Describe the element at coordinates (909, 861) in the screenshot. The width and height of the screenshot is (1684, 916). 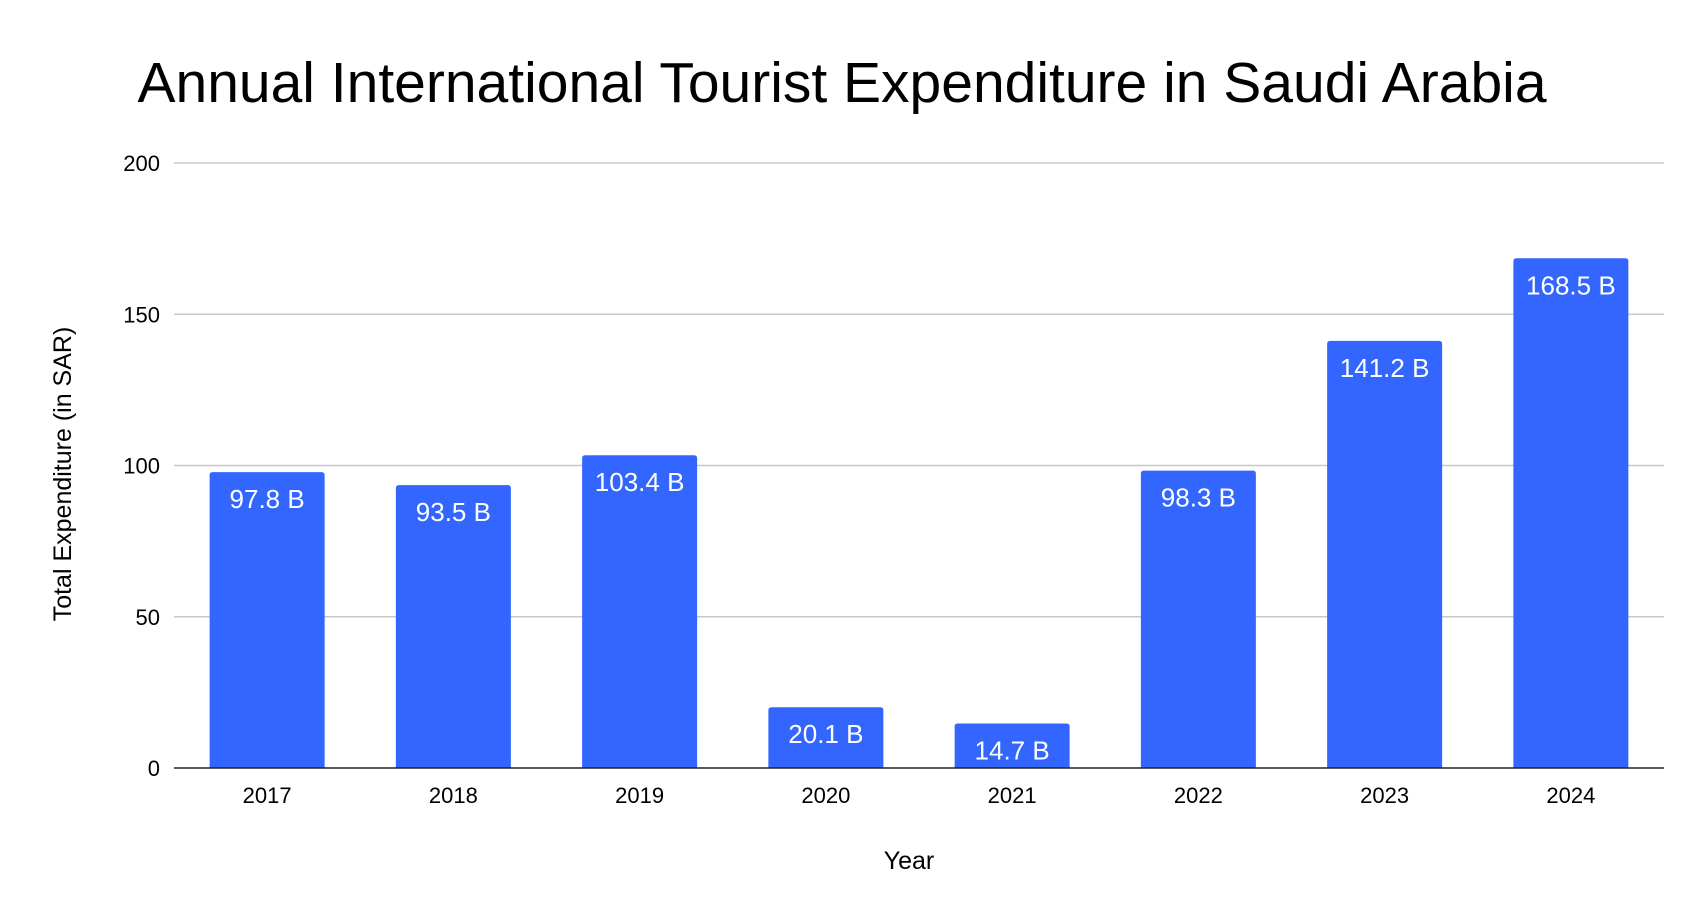
I see `x-axis-title: Year` at that location.